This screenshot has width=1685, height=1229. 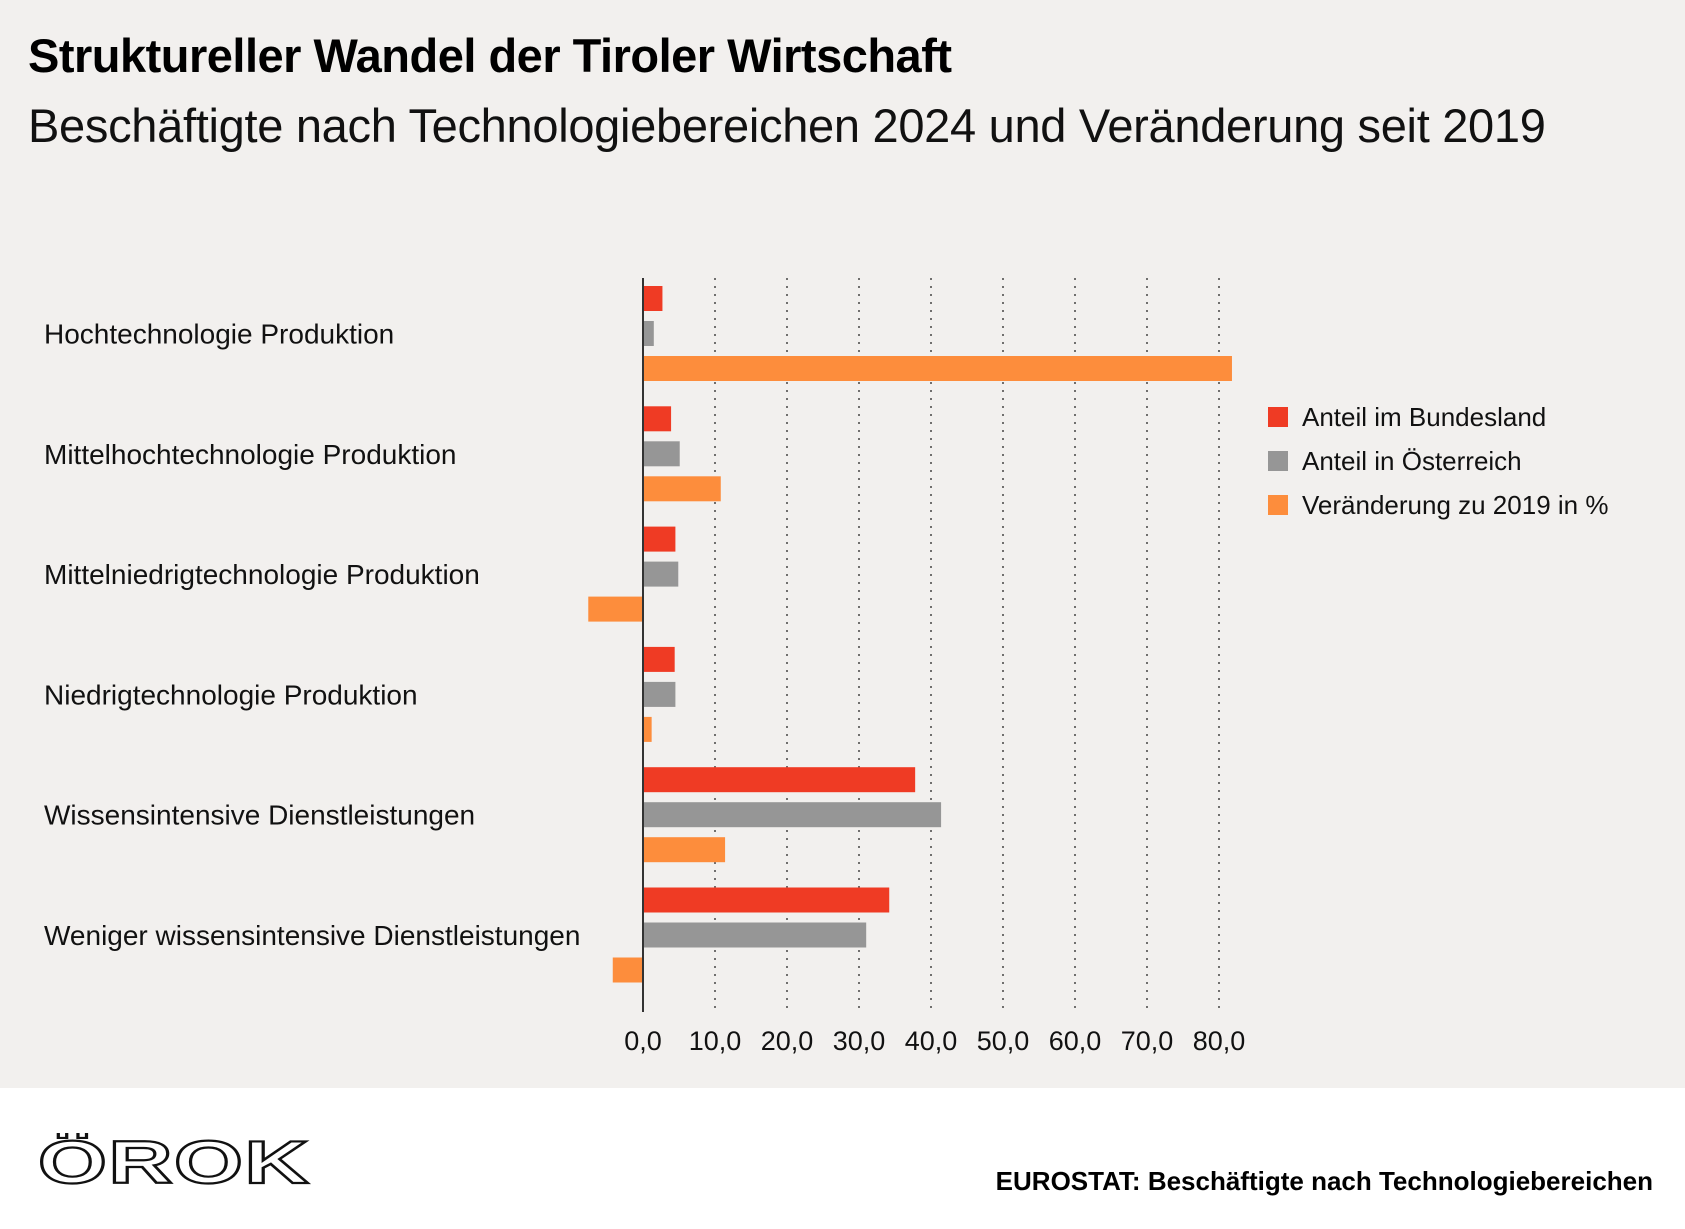 I want to click on legend-label: Anteil im Bundesland, so click(x=1424, y=416).